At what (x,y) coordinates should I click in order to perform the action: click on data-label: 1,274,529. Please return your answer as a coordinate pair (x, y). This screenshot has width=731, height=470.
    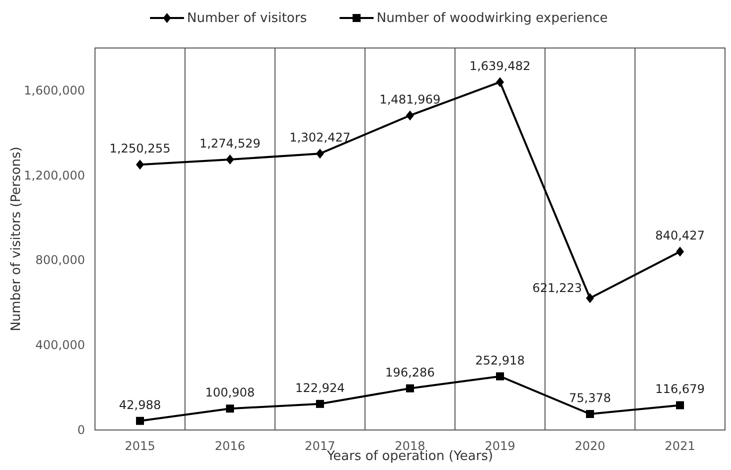
    Looking at the image, I should click on (230, 143).